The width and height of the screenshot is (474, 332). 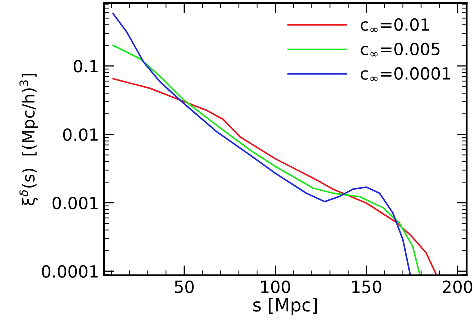 I want to click on x-axis-title: s [Mpc], so click(x=285, y=307).